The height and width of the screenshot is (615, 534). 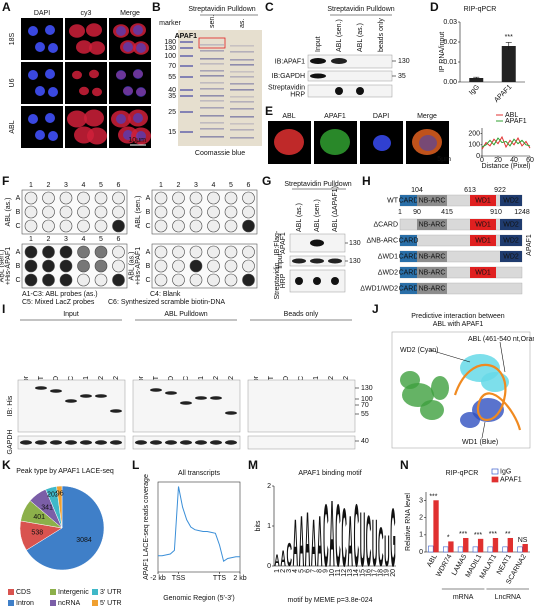 What do you see at coordinates (10, 442) in the screenshot?
I see `row-label: GAPDH` at bounding box center [10, 442].